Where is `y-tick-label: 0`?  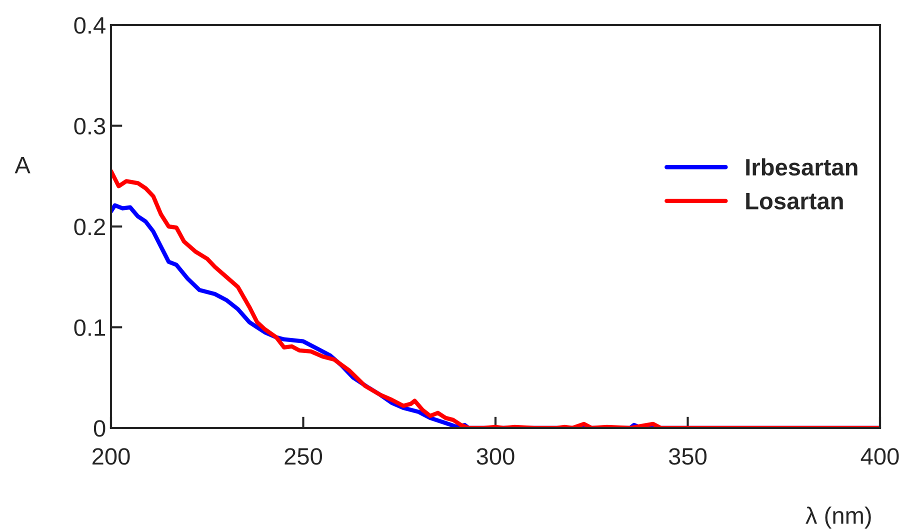
y-tick-label: 0 is located at coordinates (100, 428).